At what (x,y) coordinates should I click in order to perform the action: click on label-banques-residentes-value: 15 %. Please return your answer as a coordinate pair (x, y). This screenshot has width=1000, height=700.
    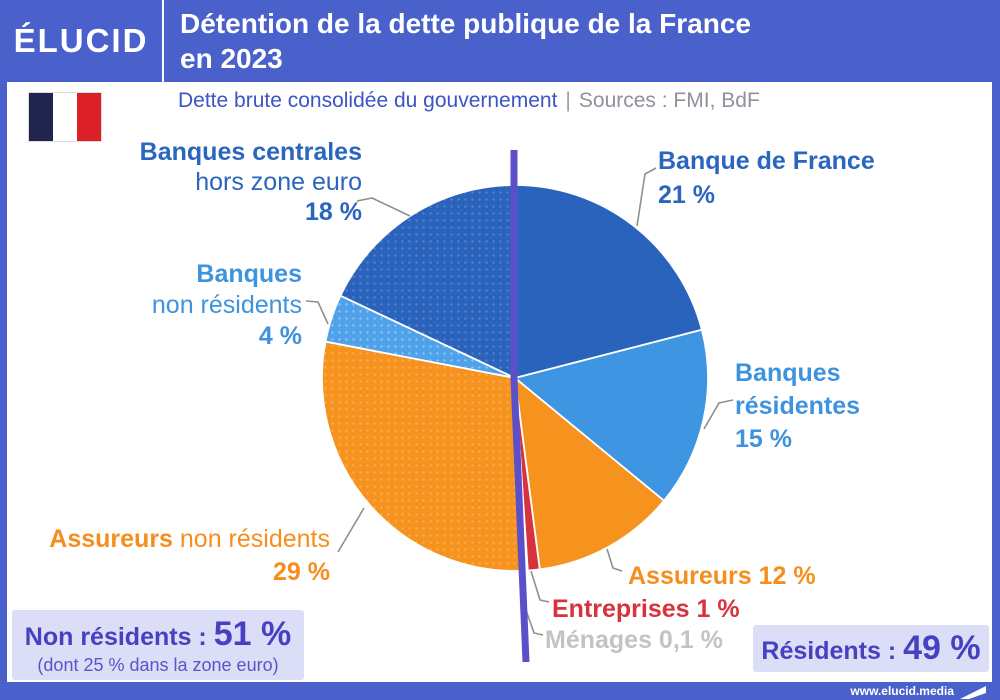
    Looking at the image, I should click on (763, 439).